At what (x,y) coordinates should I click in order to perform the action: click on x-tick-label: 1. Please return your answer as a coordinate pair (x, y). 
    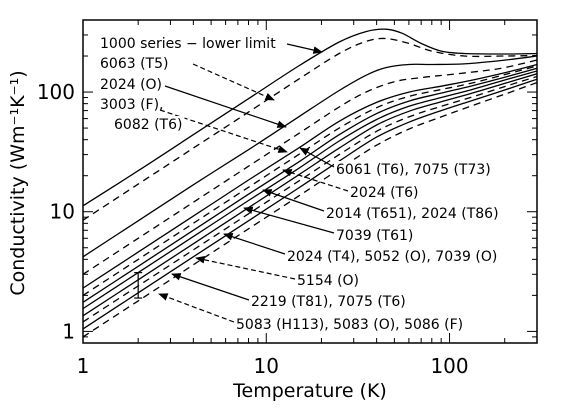
    Looking at the image, I should click on (83, 366).